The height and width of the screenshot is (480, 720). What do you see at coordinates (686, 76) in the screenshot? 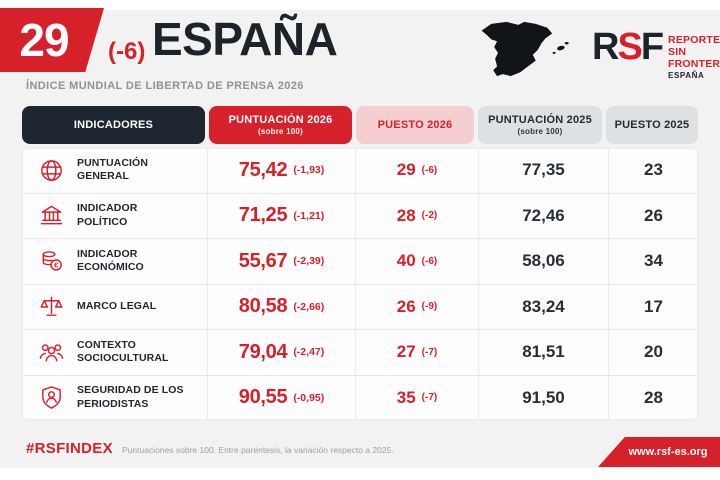
I see `logo-line-espana: ESPAÑA` at bounding box center [686, 76].